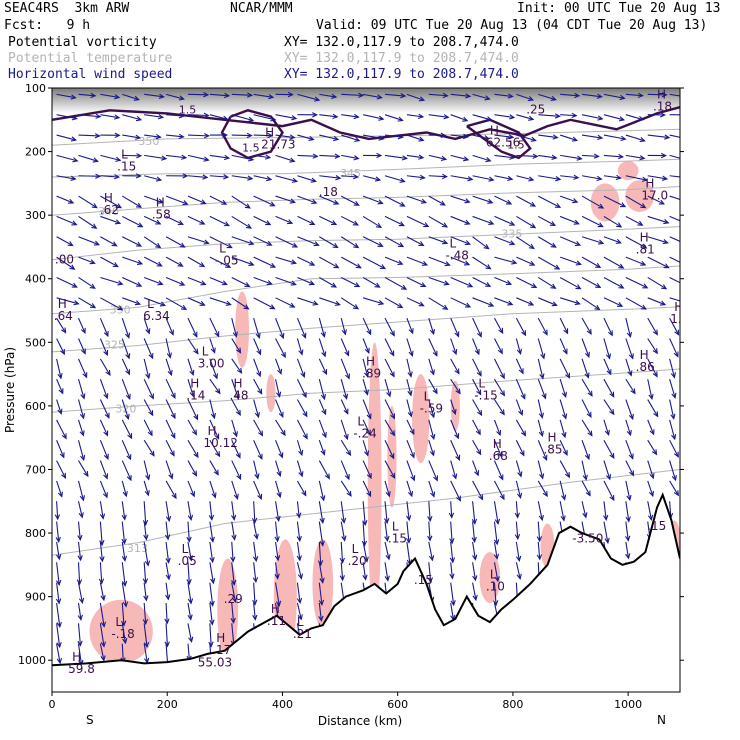 This screenshot has height=740, width=740. I want to click on pv-extremum-type: L, so click(150, 304).